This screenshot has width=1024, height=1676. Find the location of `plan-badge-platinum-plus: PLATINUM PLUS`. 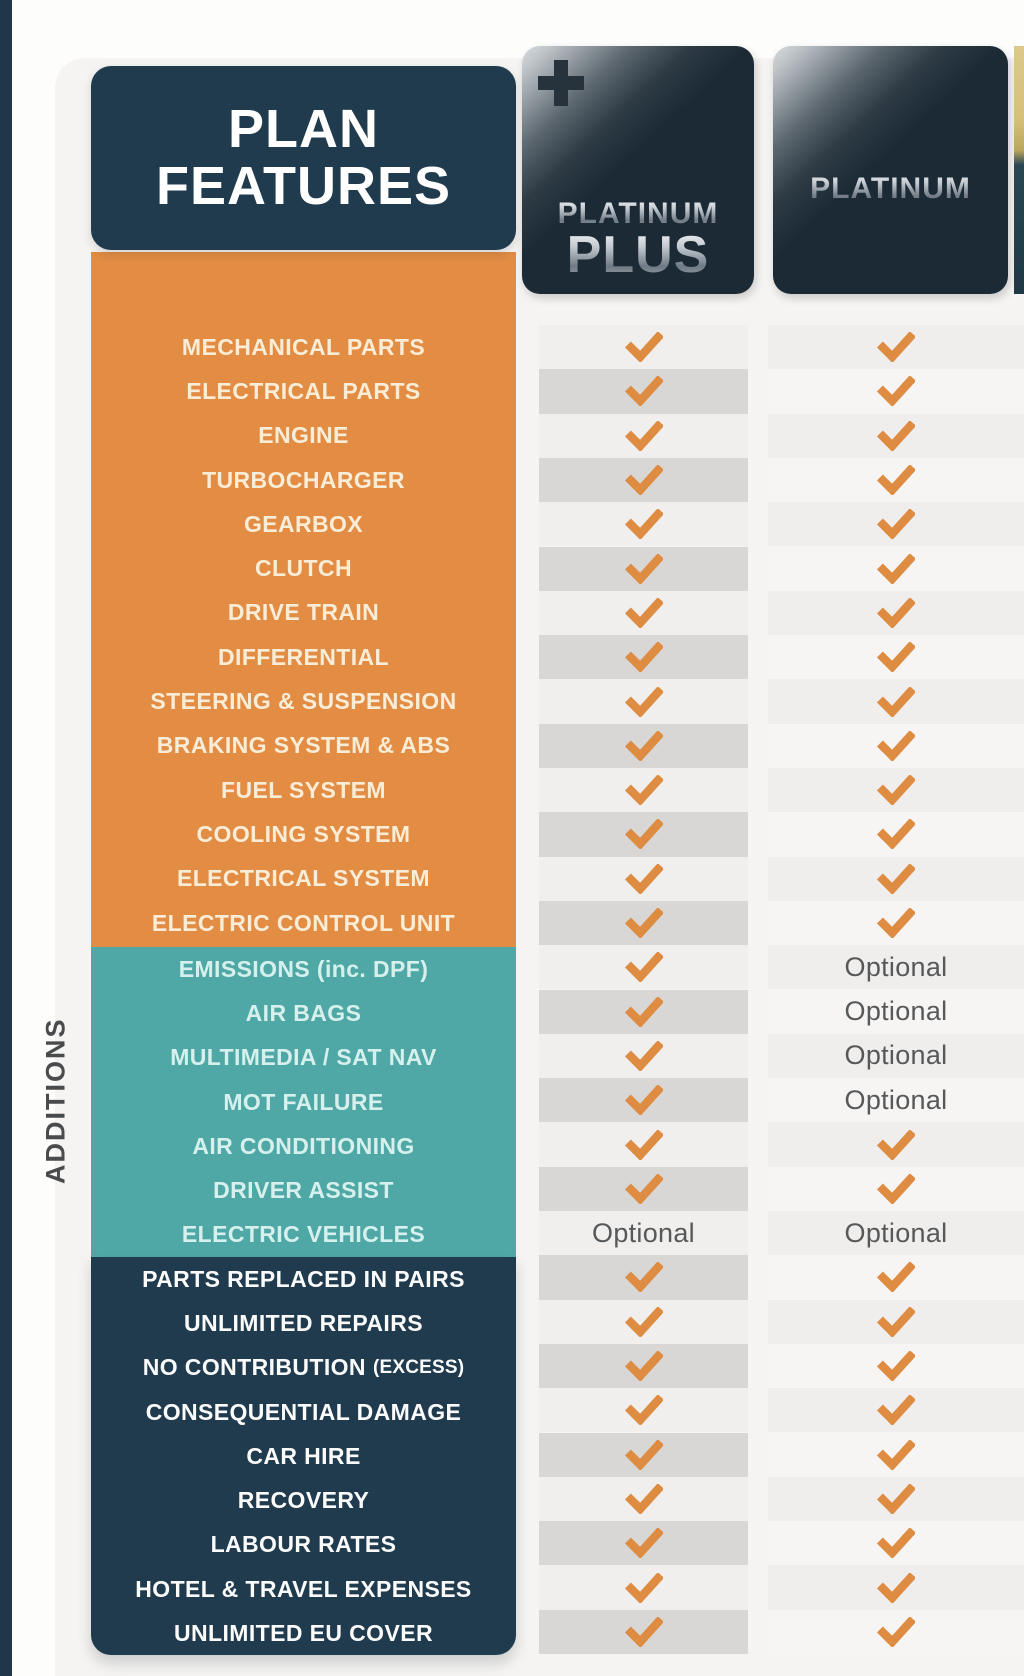

plan-badge-platinum-plus: PLATINUM PLUS is located at coordinates (638, 170).